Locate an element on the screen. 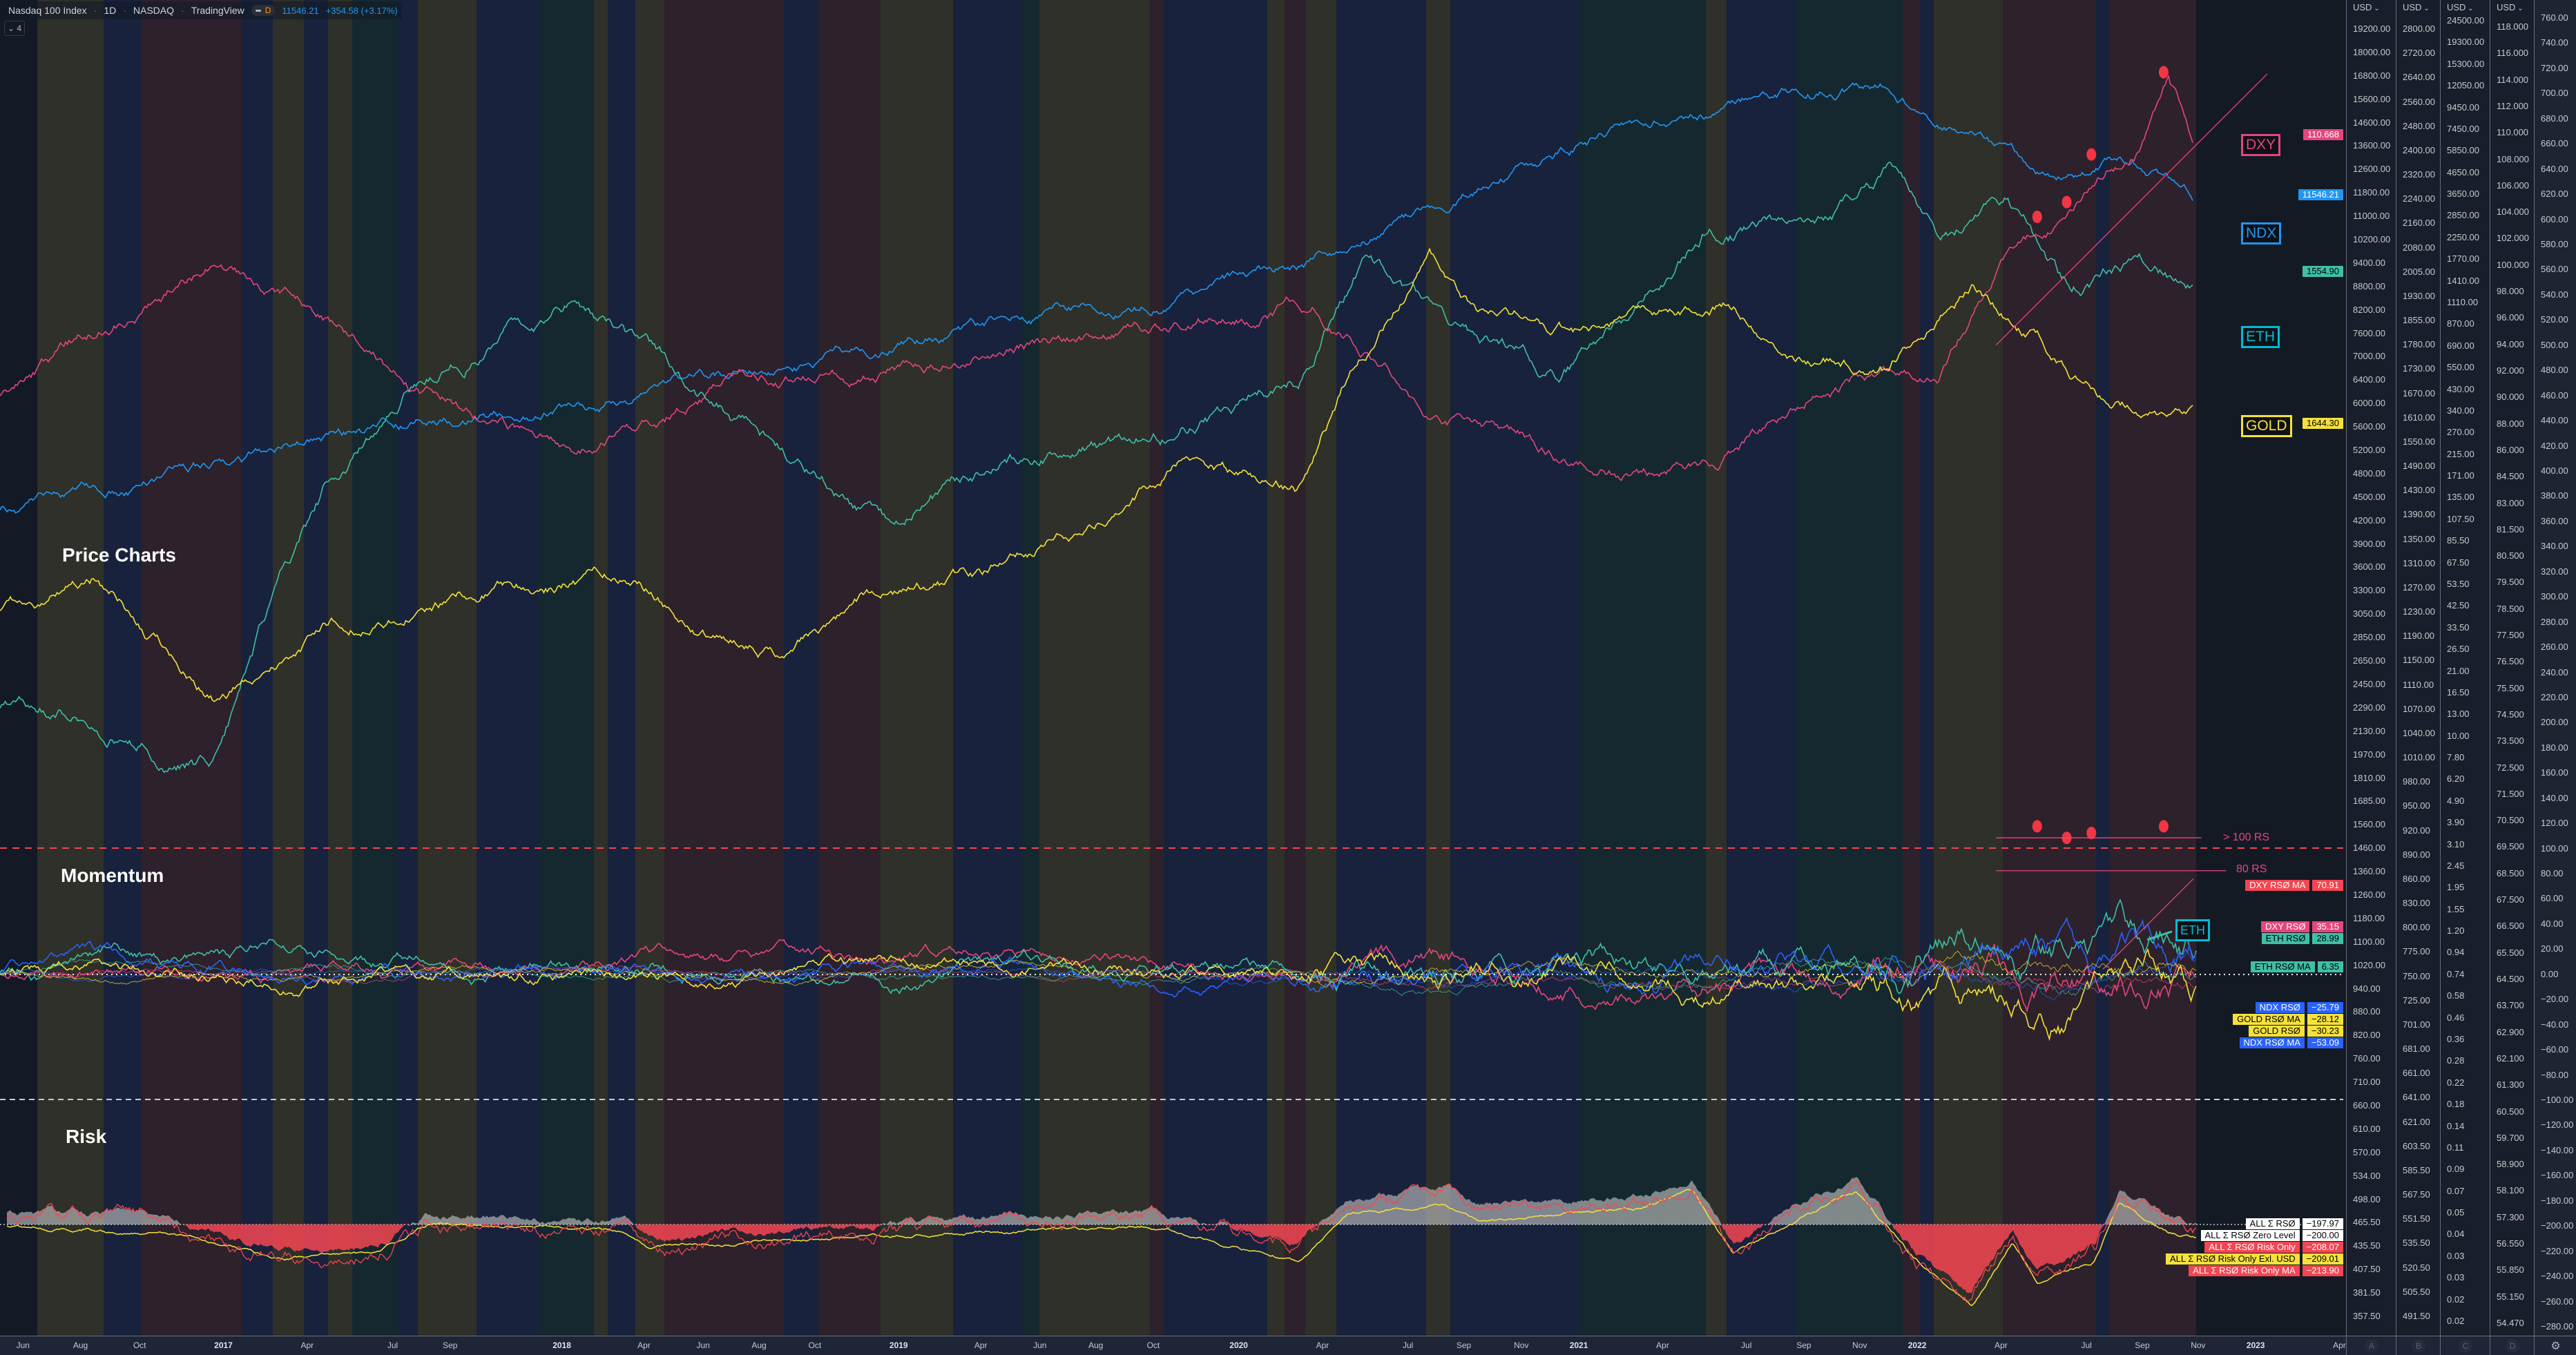  dxy-momentum-ma-line is located at coordinates (1098, 978).